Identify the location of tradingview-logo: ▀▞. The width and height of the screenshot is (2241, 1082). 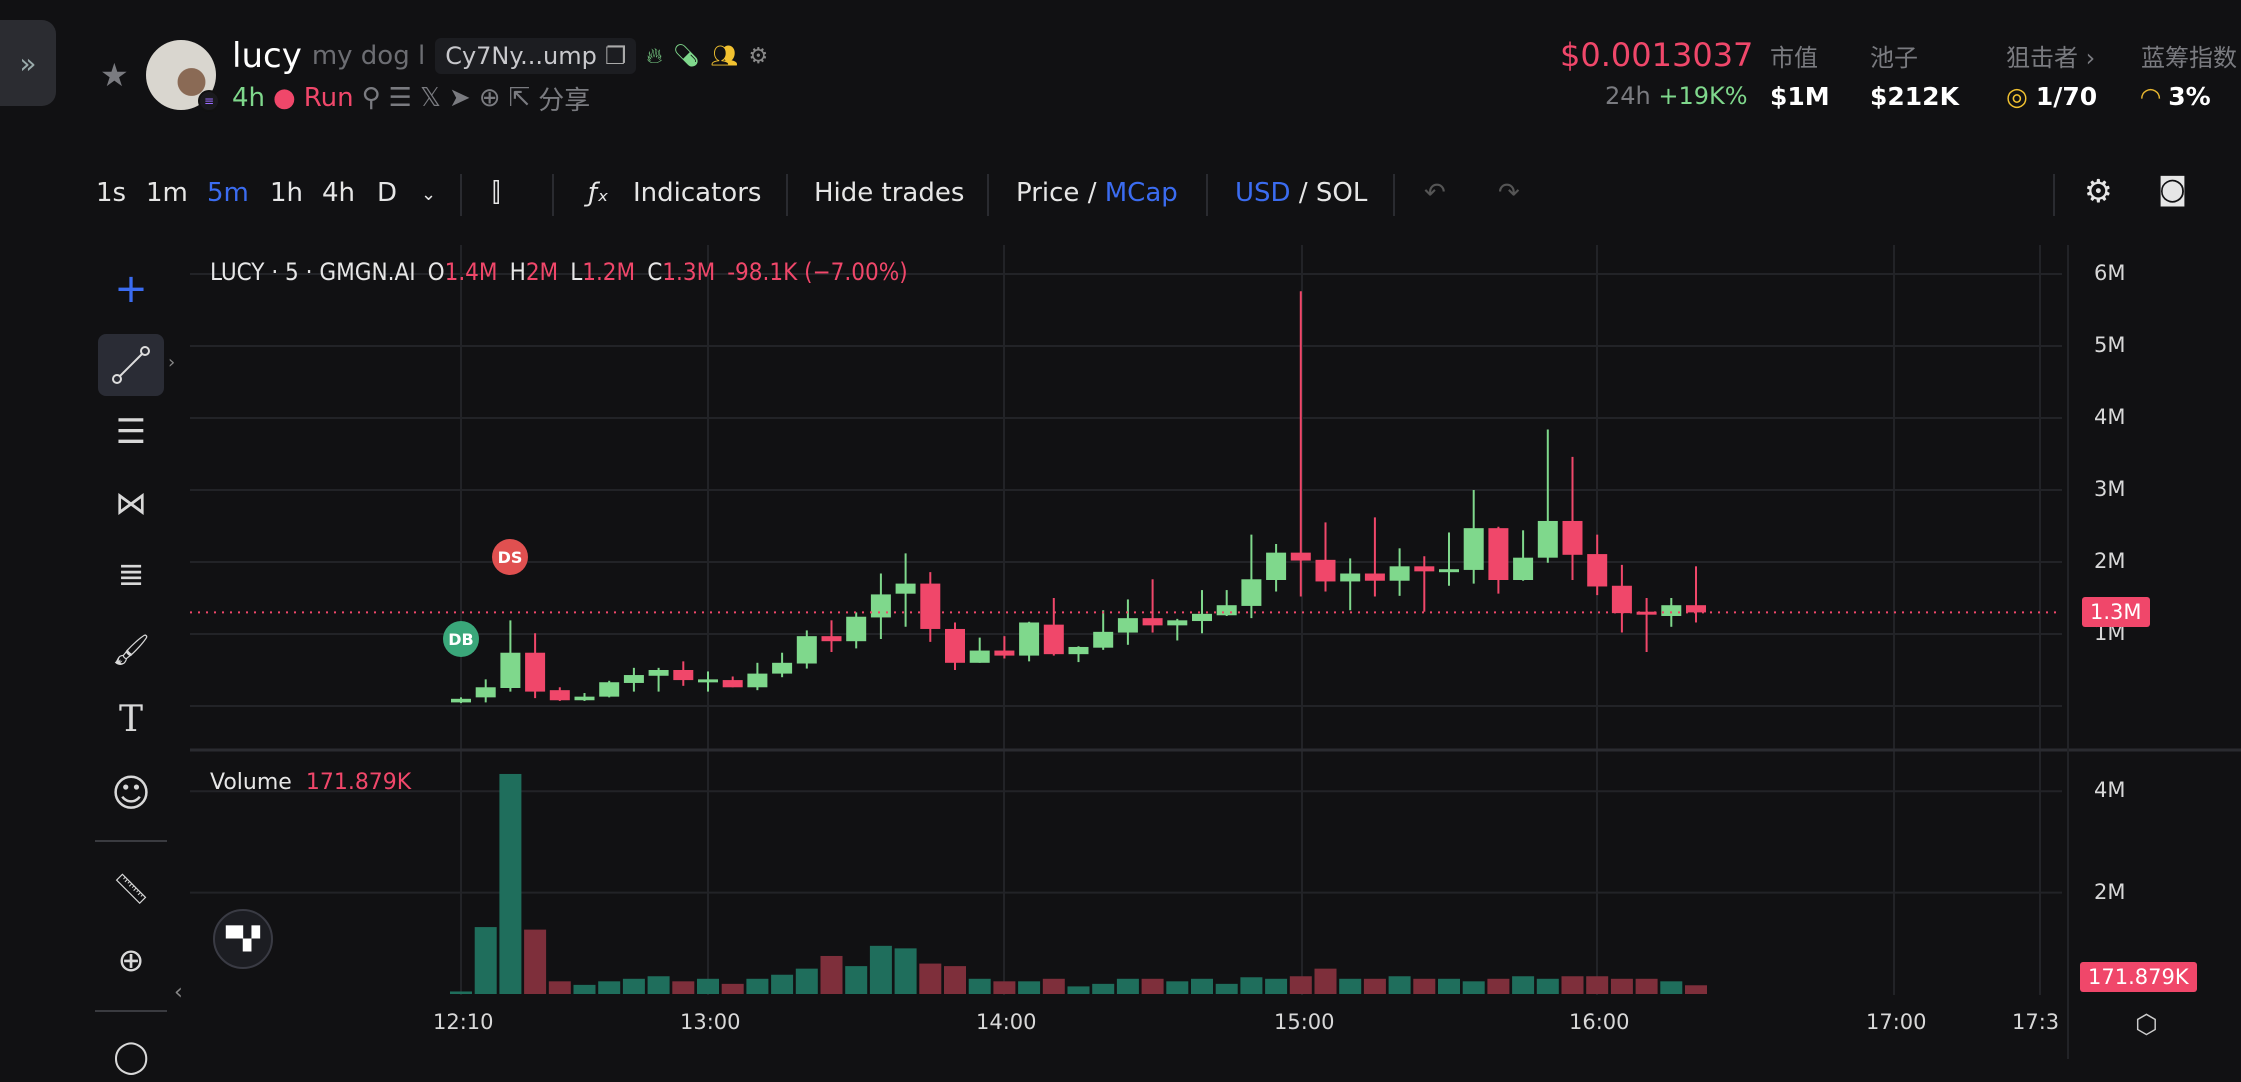
(243, 939).